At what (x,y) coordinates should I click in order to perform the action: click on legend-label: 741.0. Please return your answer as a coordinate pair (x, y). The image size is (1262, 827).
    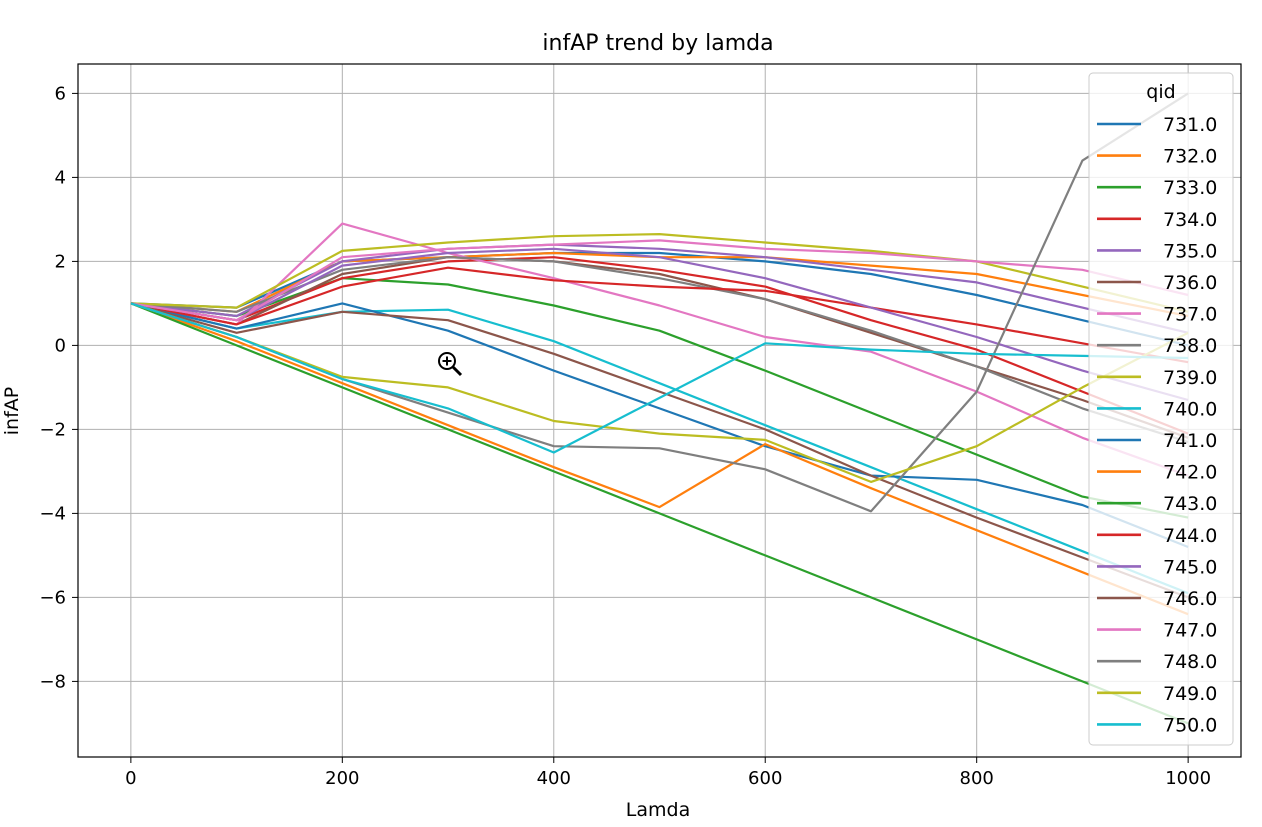
    Looking at the image, I should click on (1190, 441).